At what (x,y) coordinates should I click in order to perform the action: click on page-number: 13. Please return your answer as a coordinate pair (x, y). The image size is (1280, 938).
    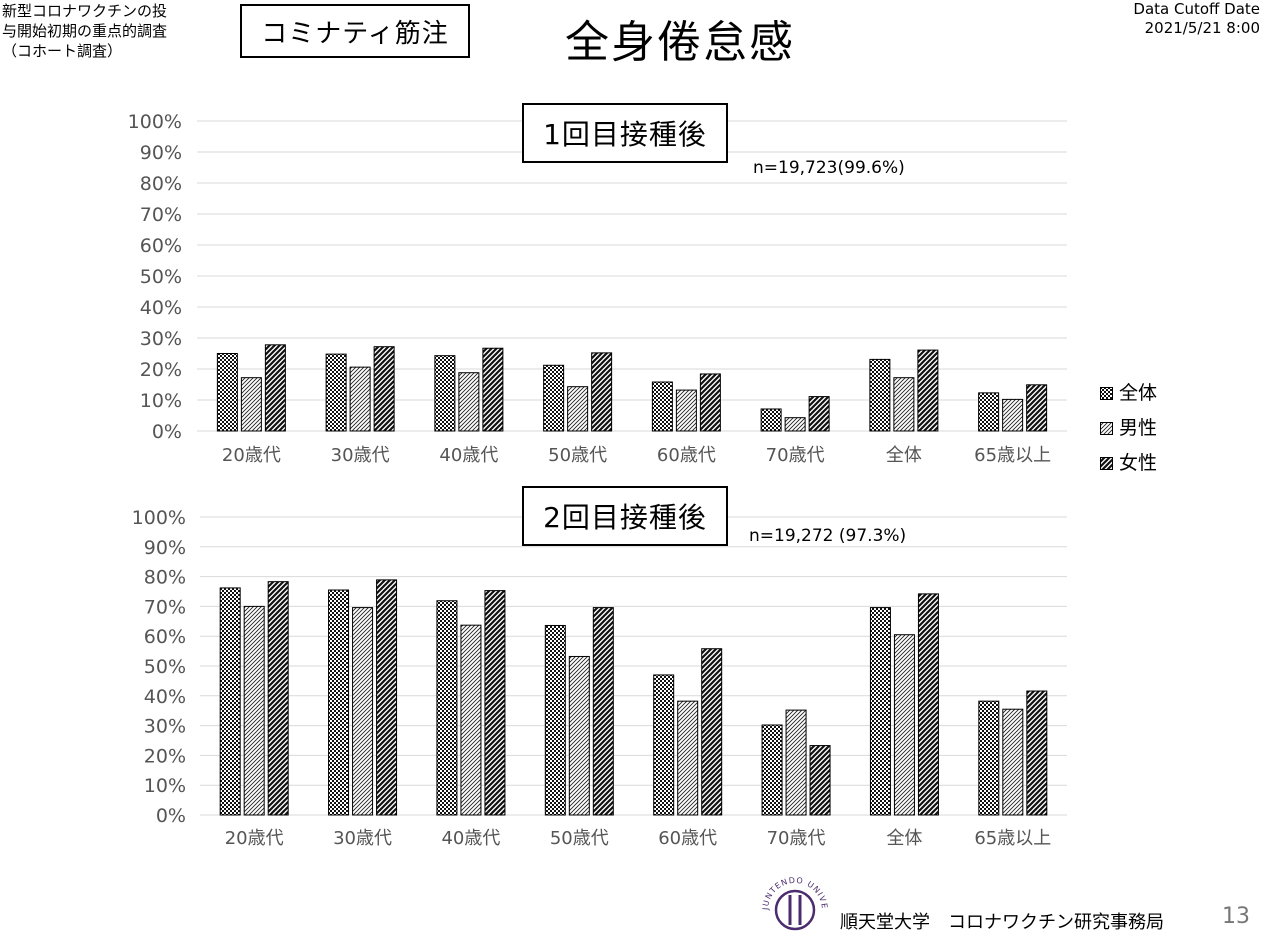
    Looking at the image, I should click on (1236, 916).